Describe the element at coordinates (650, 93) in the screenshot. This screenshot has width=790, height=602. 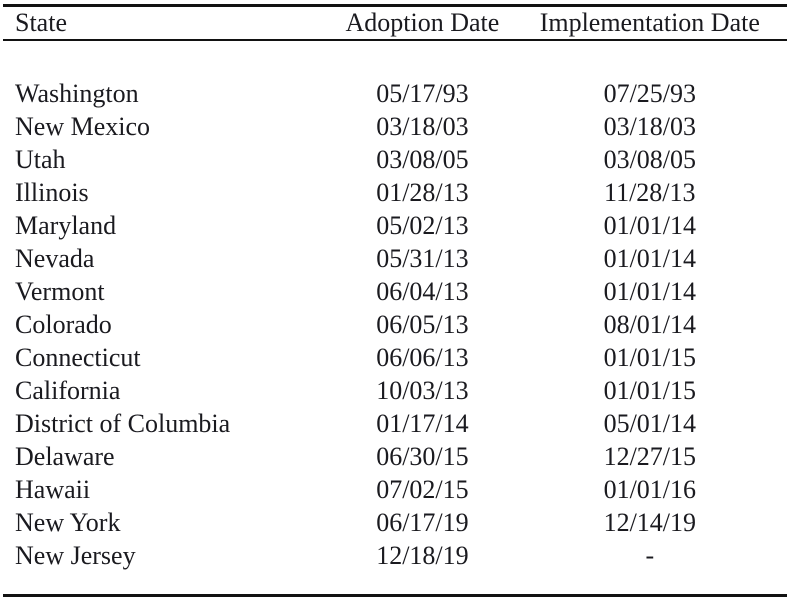
I see `implementation-date-cell: 07/25/93` at that location.